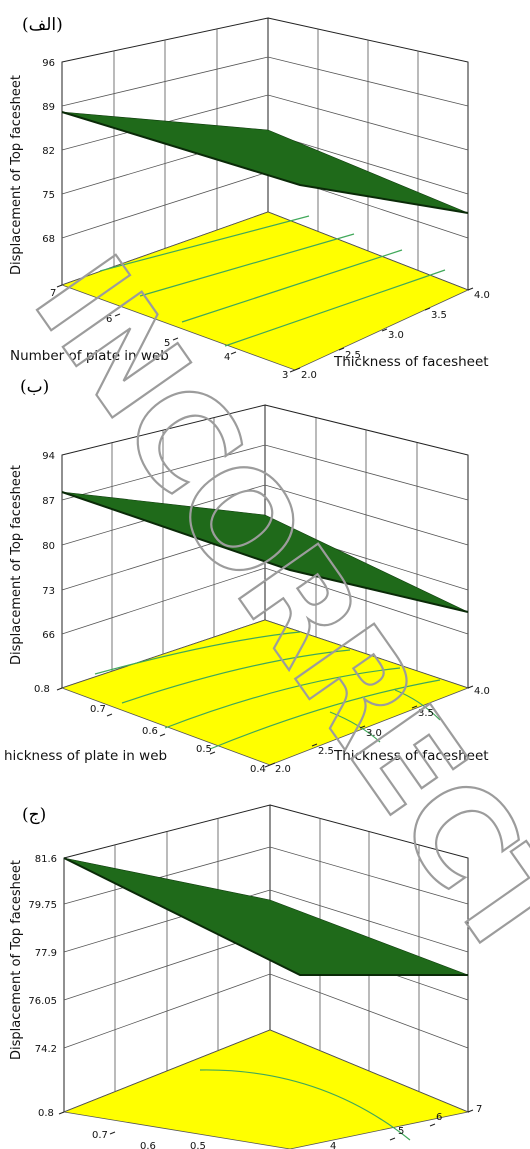 The image size is (530, 1149). Describe the element at coordinates (122, 1128) in the screenshot. I see `x-tick-labels-c: 0.8 0.7 0.6 0.5` at that location.